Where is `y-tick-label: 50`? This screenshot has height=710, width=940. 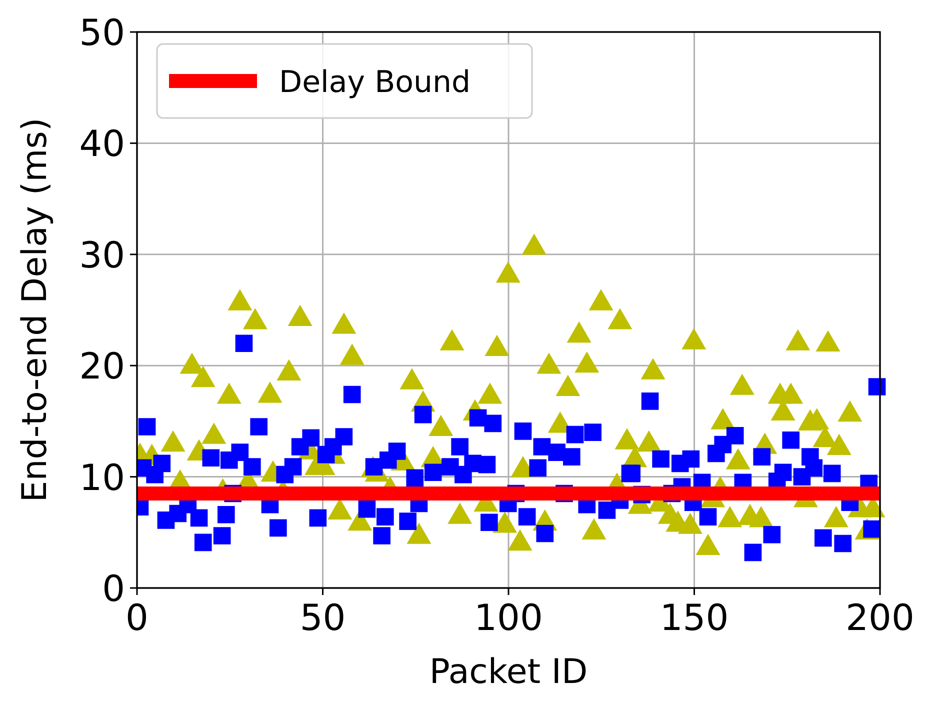
y-tick-label: 50 is located at coordinates (102, 33).